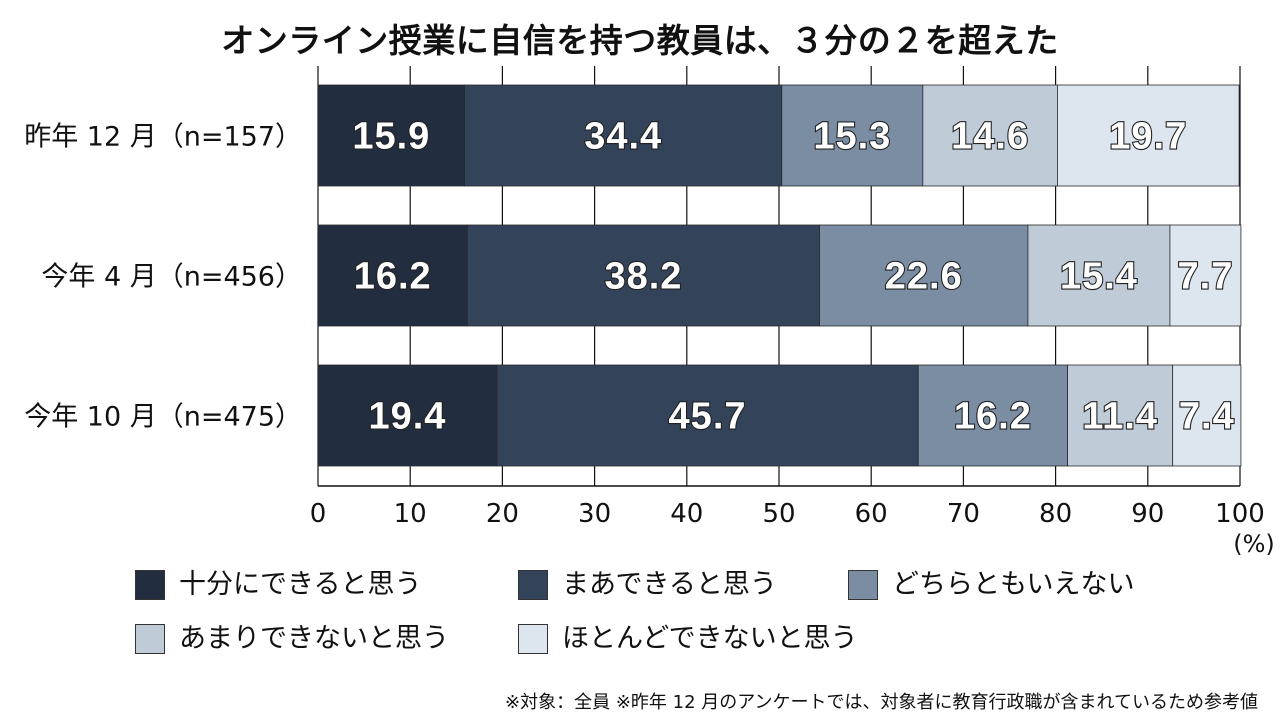 The width and height of the screenshot is (1280, 720). I want to click on category-label-2: 今年 4 月（n=456）, so click(171, 277).